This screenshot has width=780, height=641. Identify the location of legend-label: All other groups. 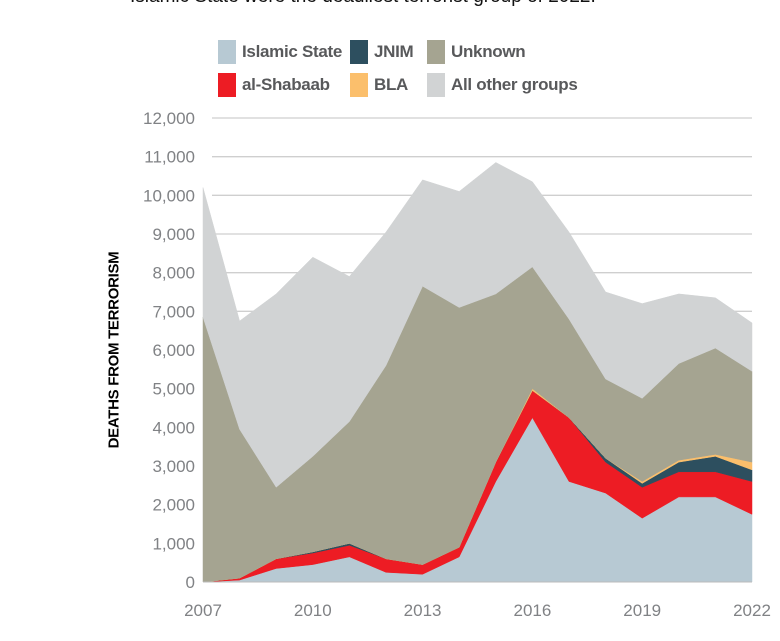
(514, 84).